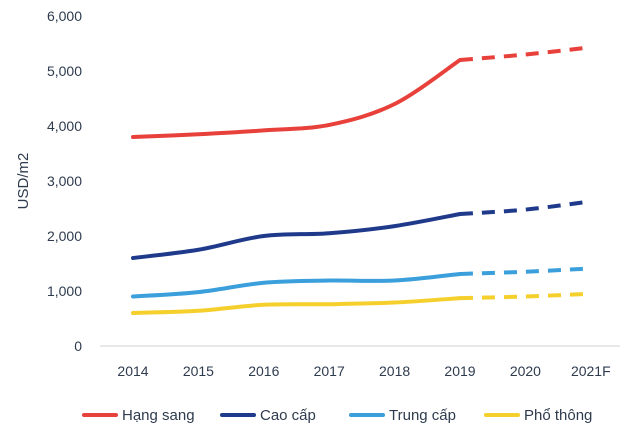 Image resolution: width=640 pixels, height=444 pixels. Describe the element at coordinates (329, 371) in the screenshot. I see `x-tick-label: 2017` at that location.